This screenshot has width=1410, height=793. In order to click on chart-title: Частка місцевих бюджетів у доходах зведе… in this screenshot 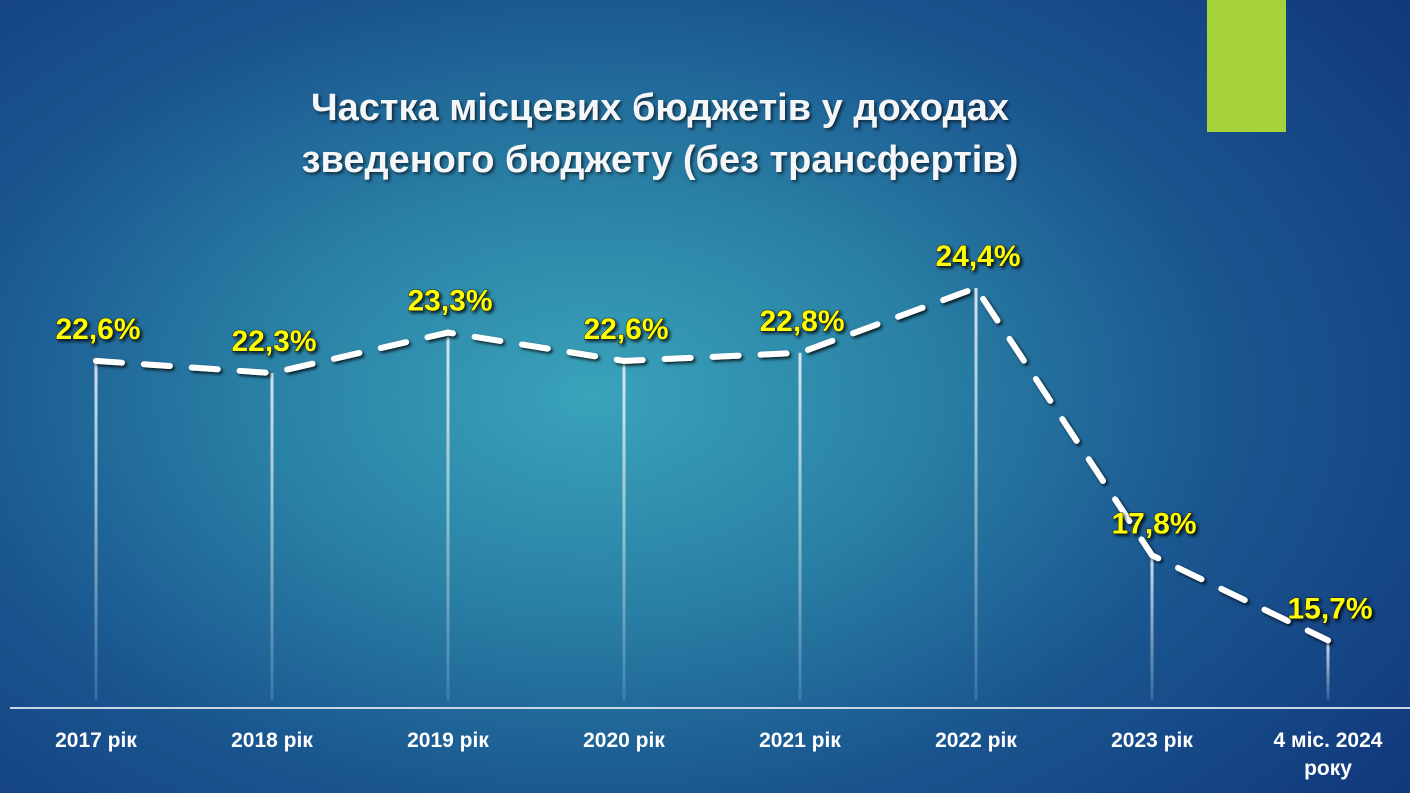, I will do `click(660, 134)`.